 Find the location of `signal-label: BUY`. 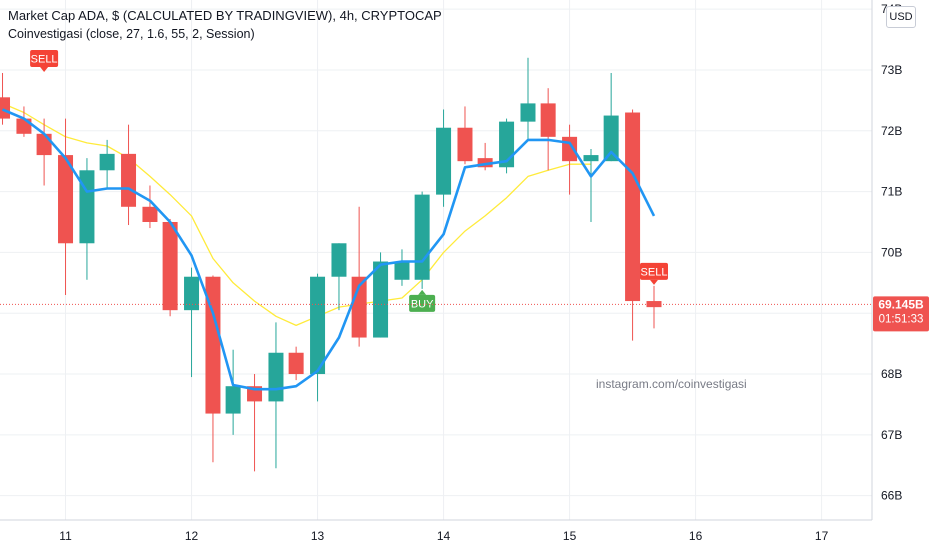

signal-label: BUY is located at coordinates (422, 304).